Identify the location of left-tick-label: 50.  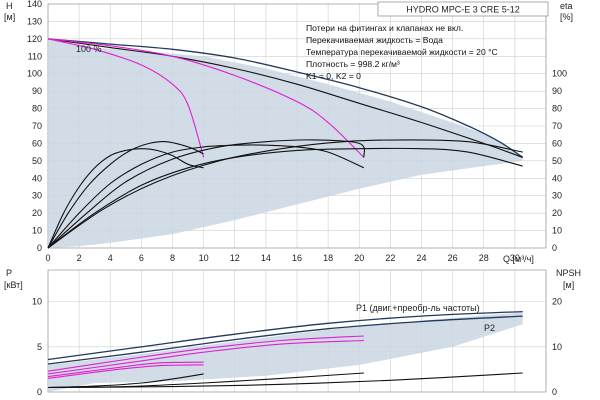
(37, 161).